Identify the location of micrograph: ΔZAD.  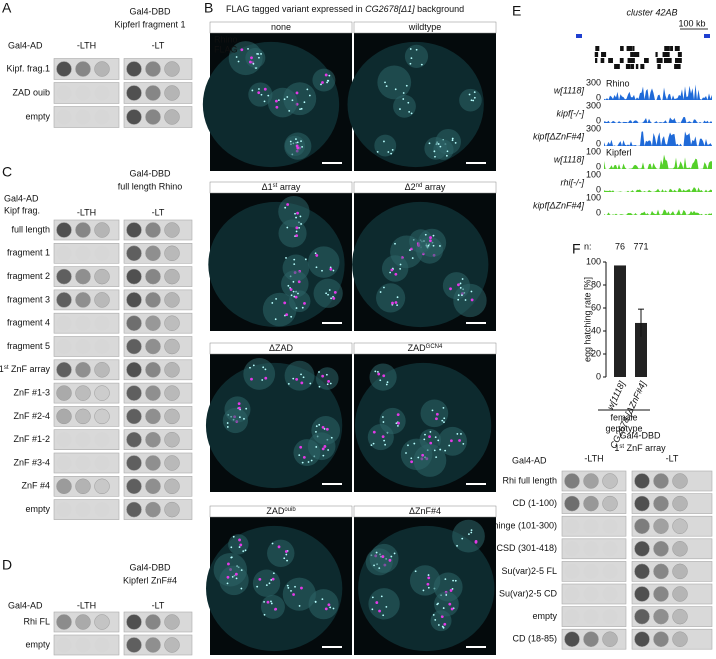
(279, 417).